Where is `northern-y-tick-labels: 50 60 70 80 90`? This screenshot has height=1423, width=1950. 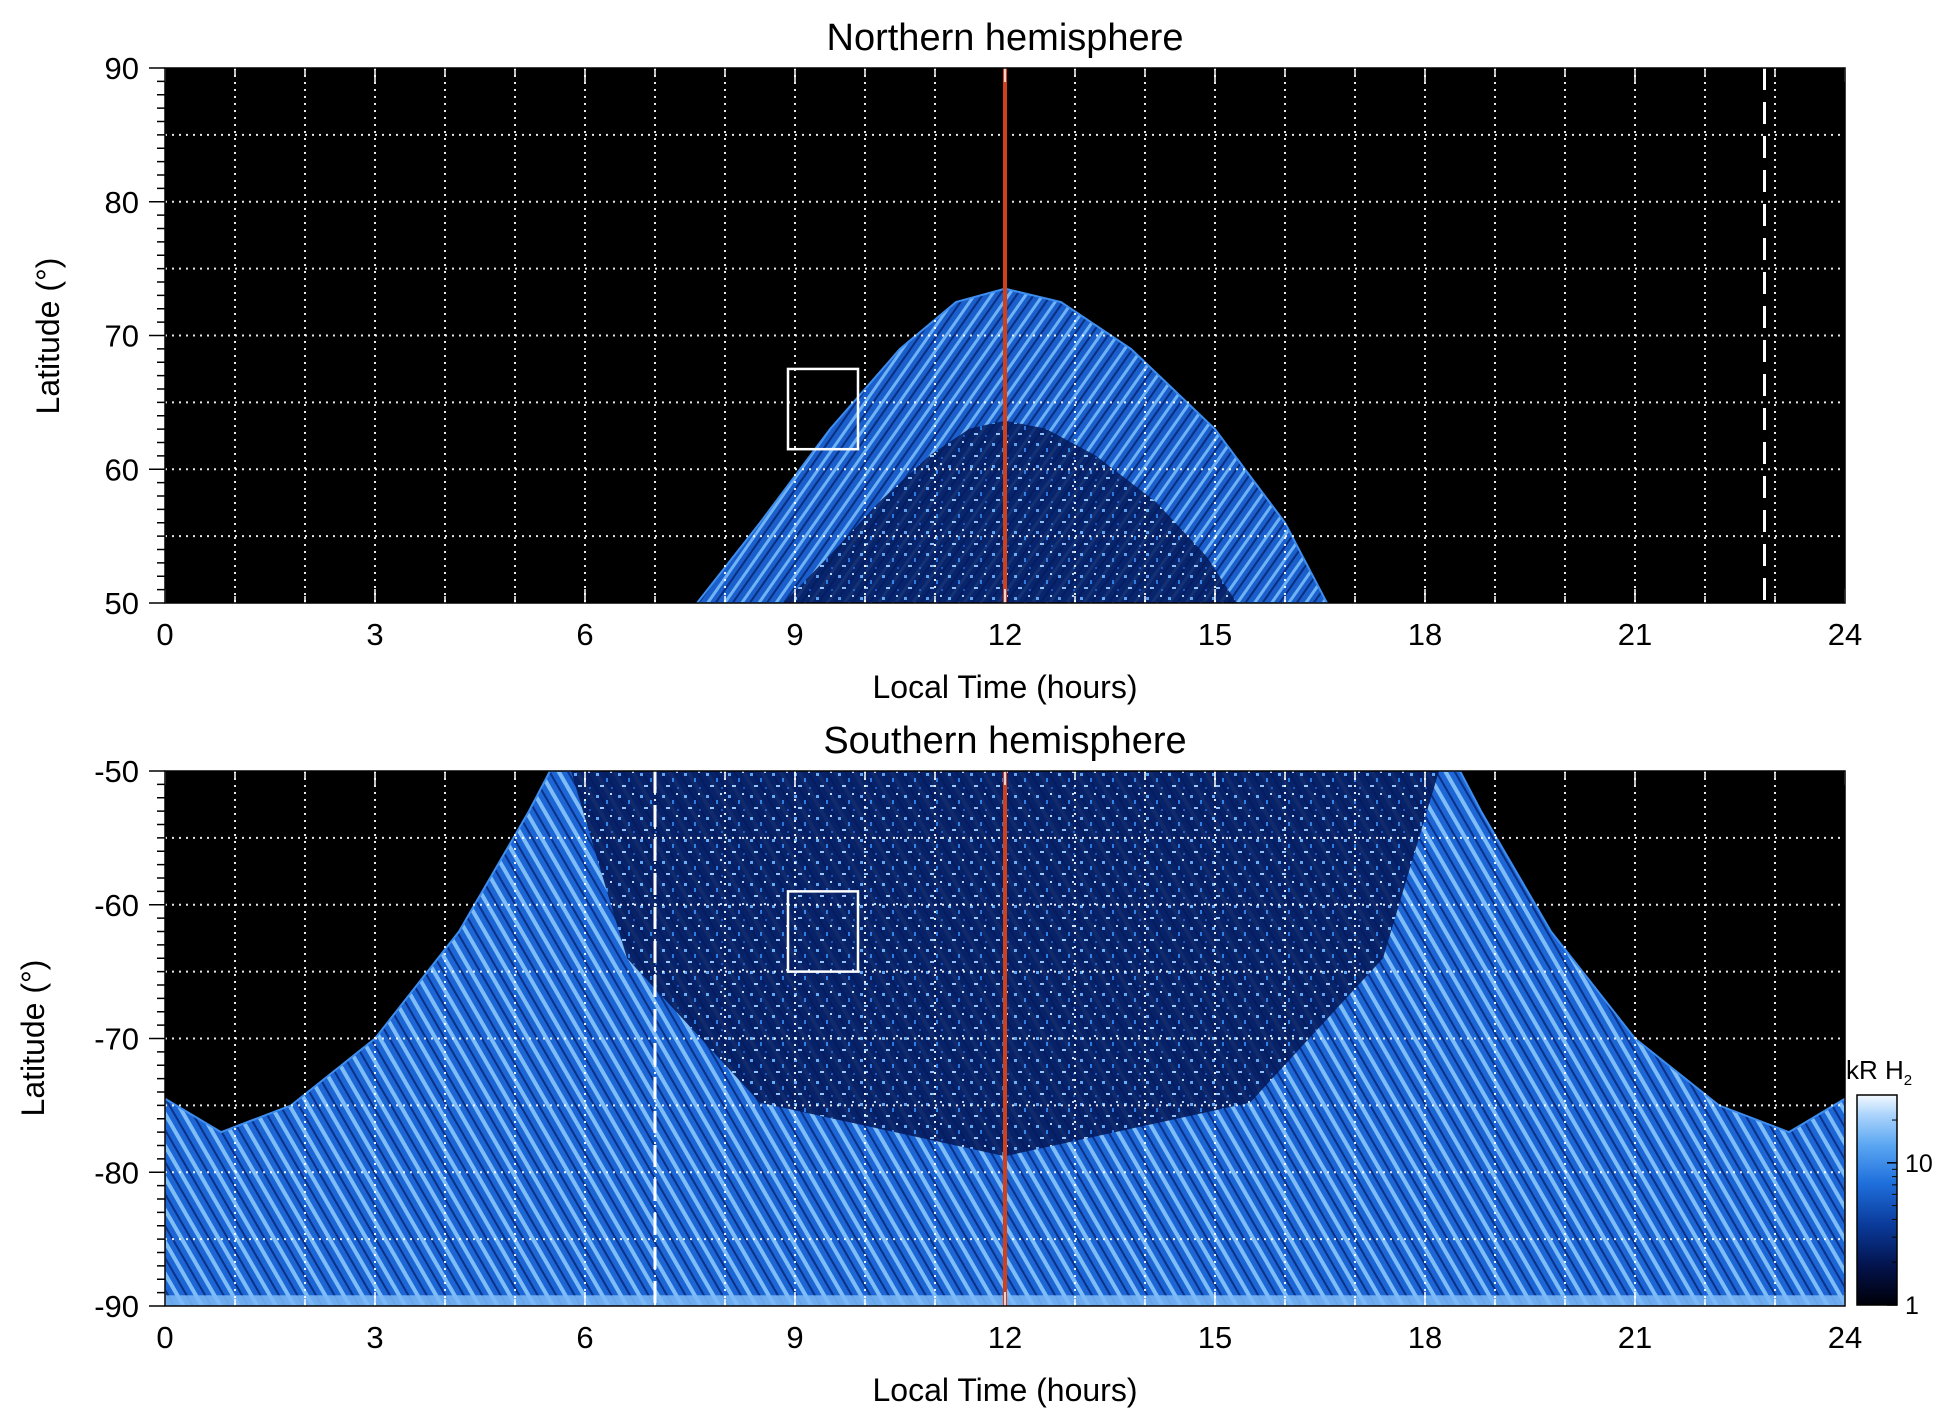
northern-y-tick-labels: 50 60 70 80 90 is located at coordinates (122, 336).